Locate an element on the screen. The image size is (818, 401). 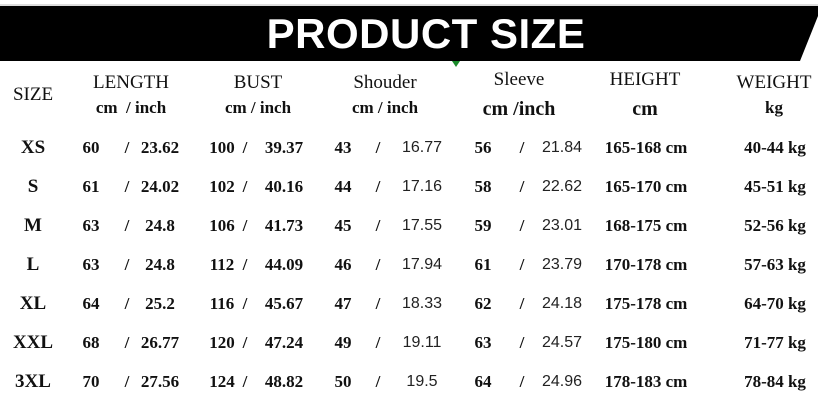
length-inch: 26.77 is located at coordinates (160, 342).